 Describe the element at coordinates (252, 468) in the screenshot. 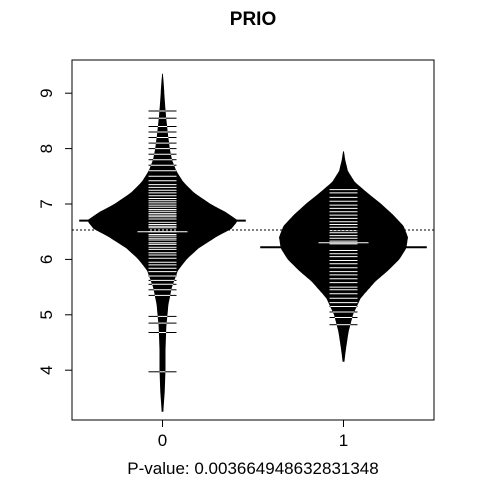

I see `x-axis-label: P-value: 0.003664948632831348` at that location.